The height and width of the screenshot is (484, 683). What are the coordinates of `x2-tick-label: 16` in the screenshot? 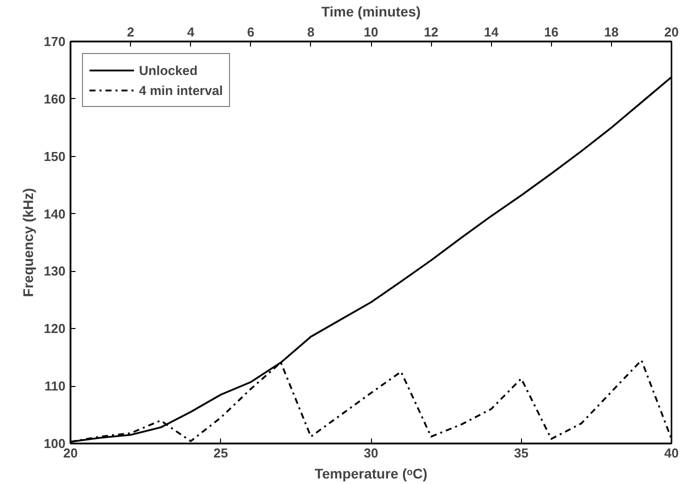 It's located at (551, 32).